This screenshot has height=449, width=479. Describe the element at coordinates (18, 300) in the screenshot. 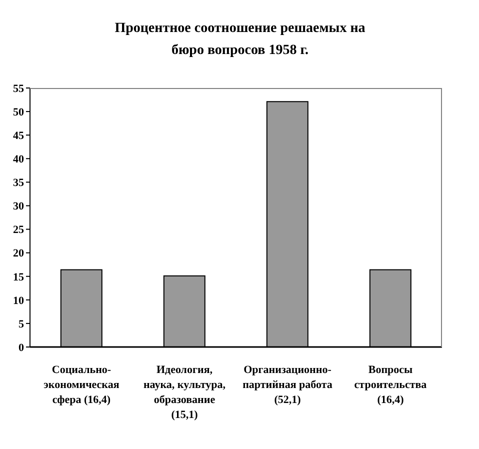

I see `y-tick-label: 10` at that location.